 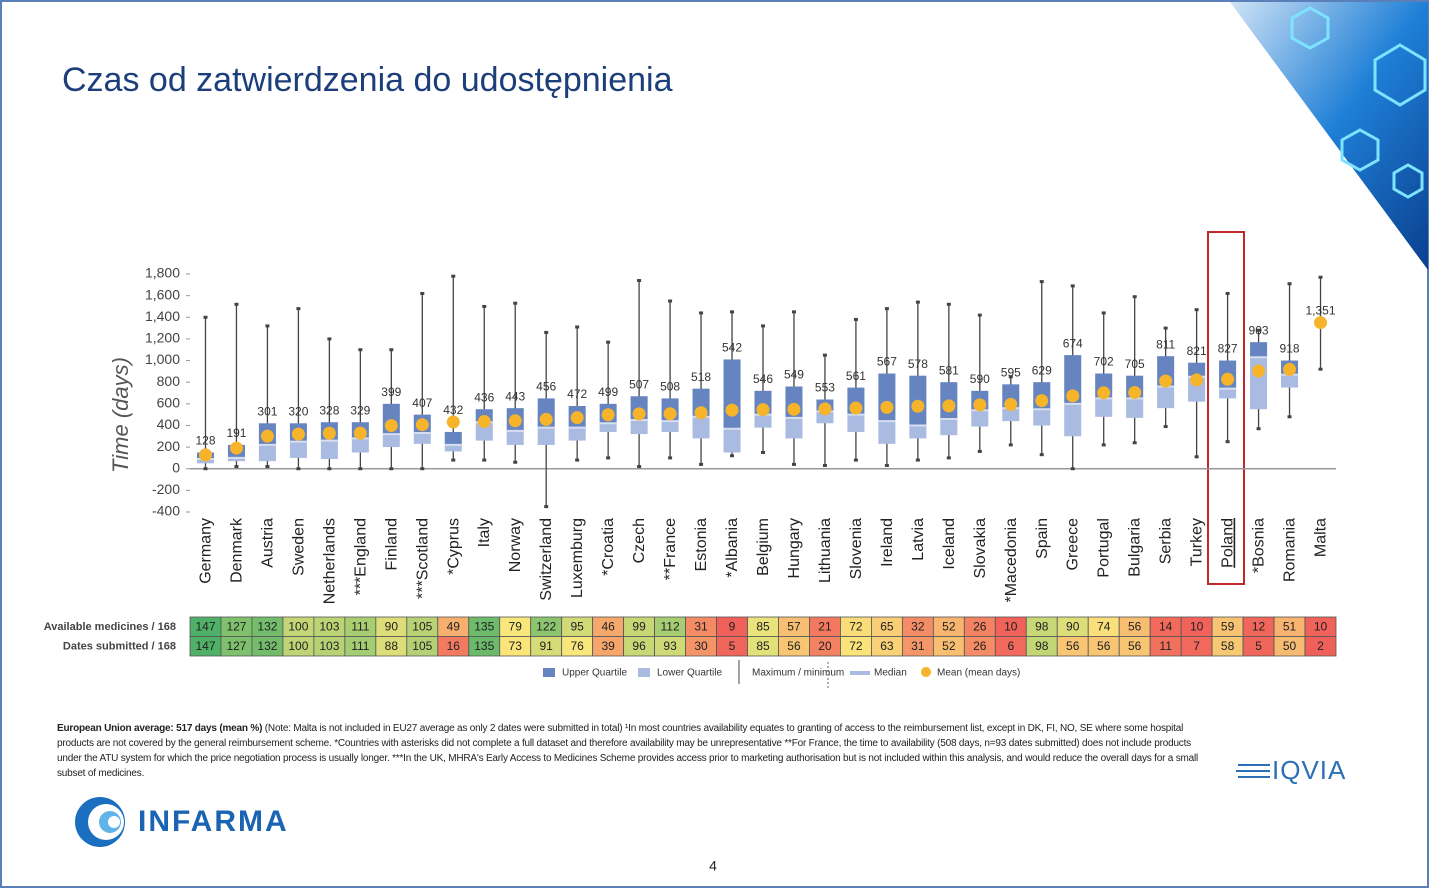 I want to click on x-tick-label: Denmark, so click(x=236, y=550).